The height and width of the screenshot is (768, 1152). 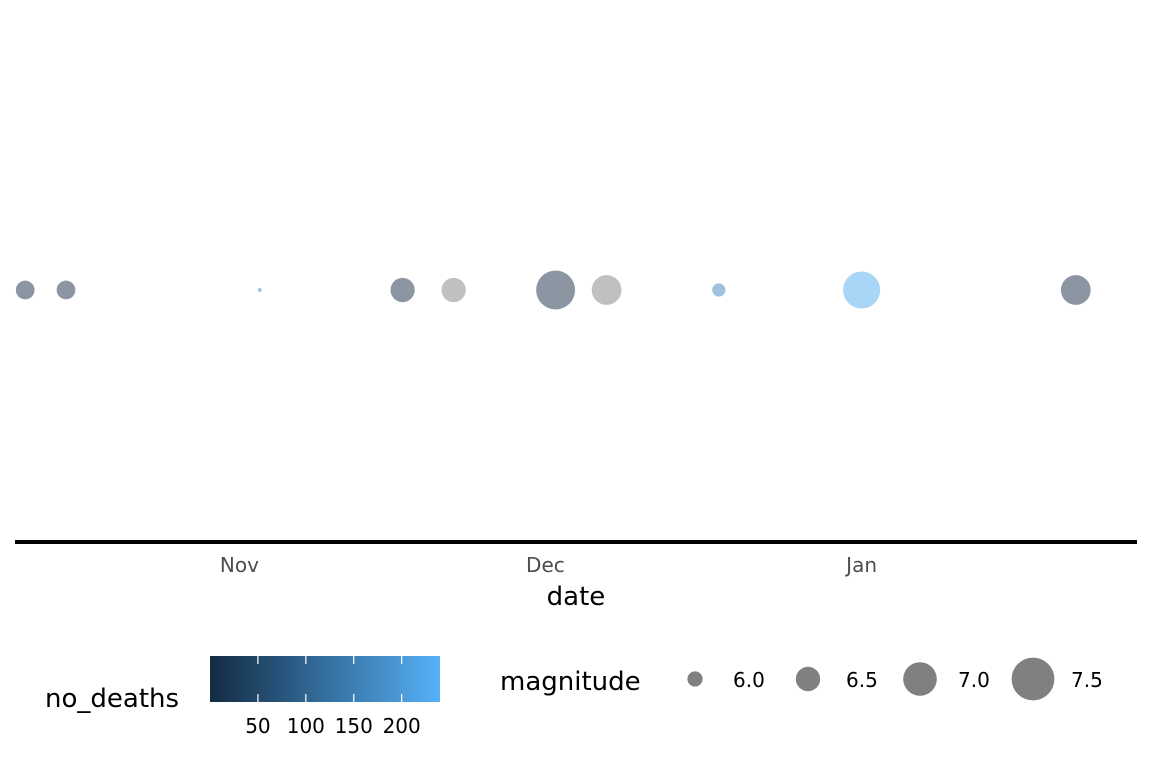 I want to click on size-key-label: 7.5, so click(x=1087, y=680).